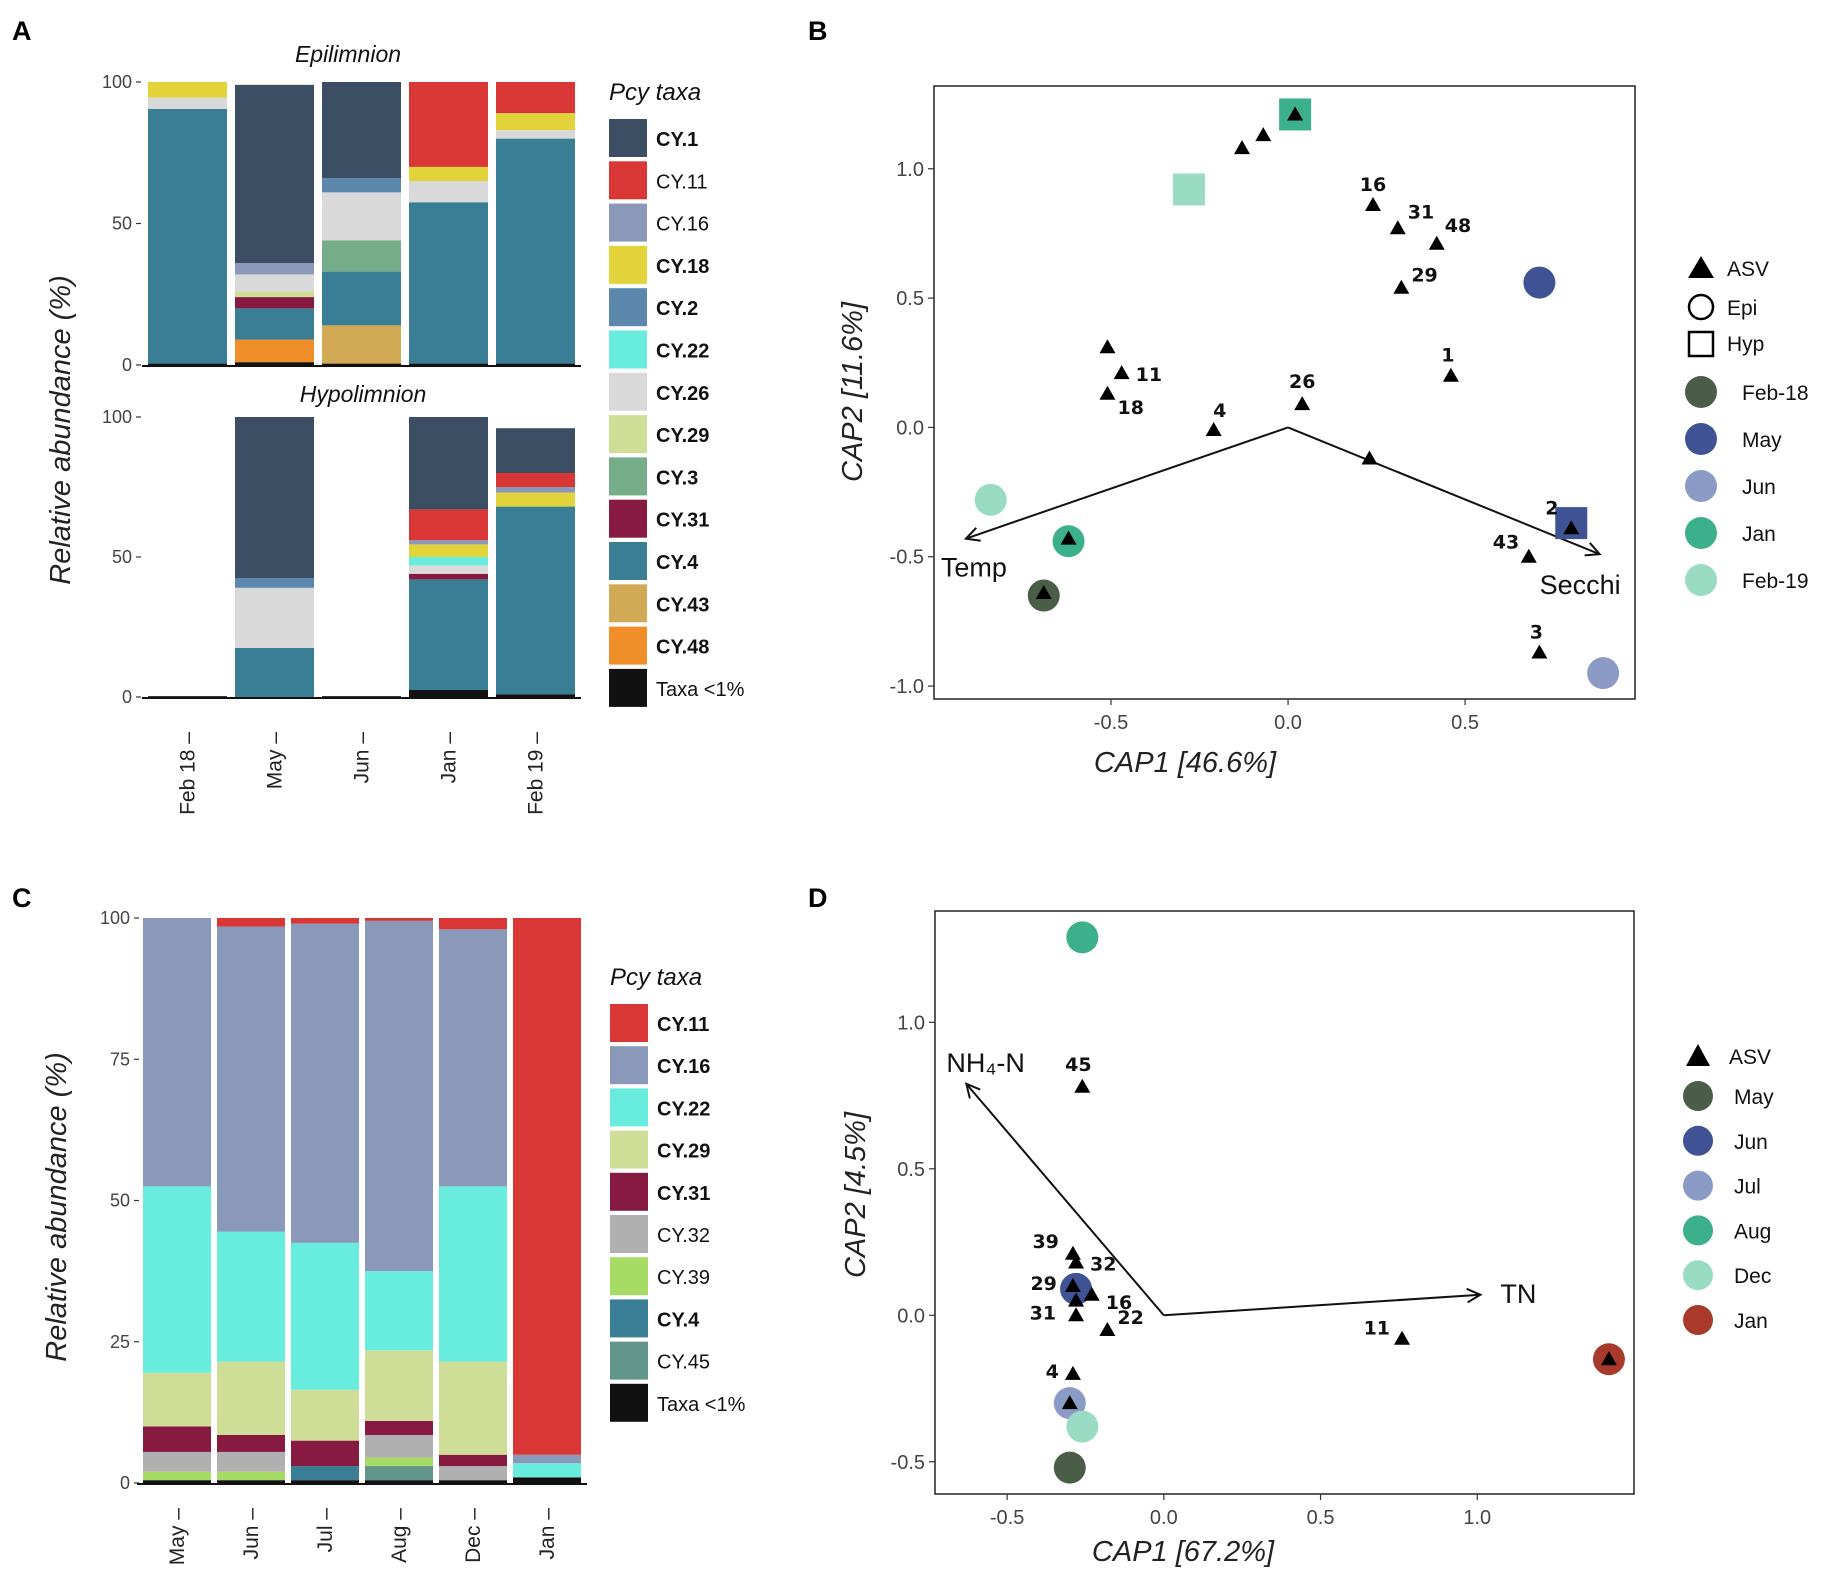 The width and height of the screenshot is (1821, 1571). I want to click on legend-month-circle-jul, so click(1698, 1185).